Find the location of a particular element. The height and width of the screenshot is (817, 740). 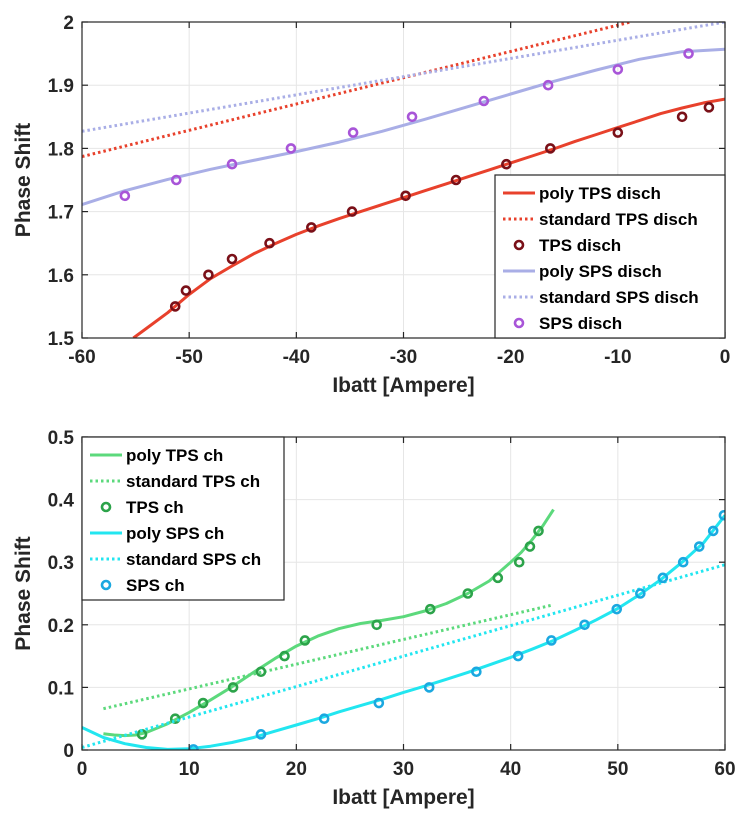

legend-swatch-sps-disch is located at coordinates (519, 323).